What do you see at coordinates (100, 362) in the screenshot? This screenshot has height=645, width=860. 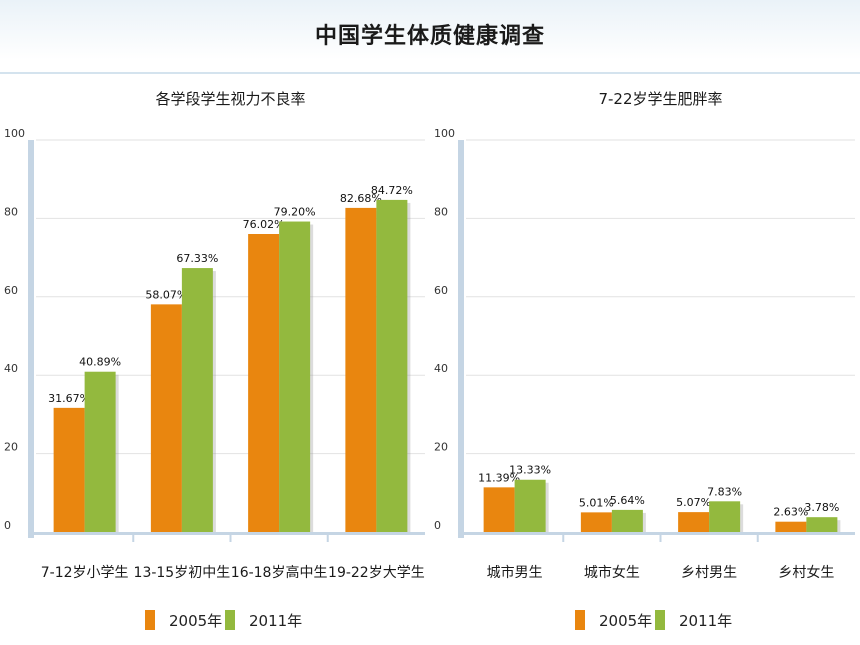 I see `data-label: 40.89%` at bounding box center [100, 362].